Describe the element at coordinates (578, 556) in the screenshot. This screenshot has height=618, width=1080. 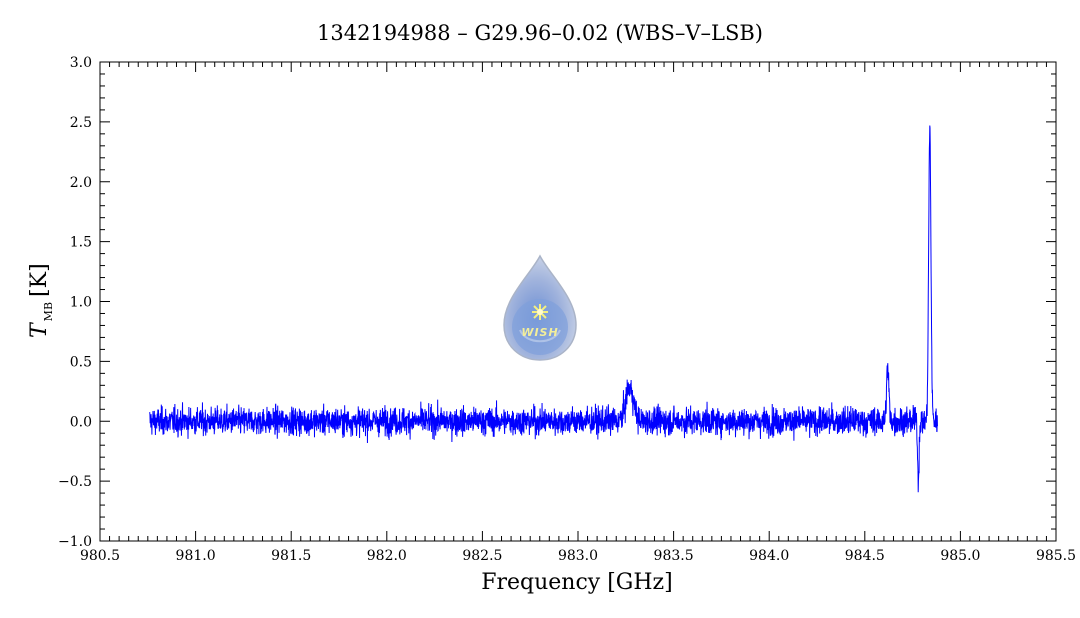
I see `x-tick-label: 983.0` at that location.